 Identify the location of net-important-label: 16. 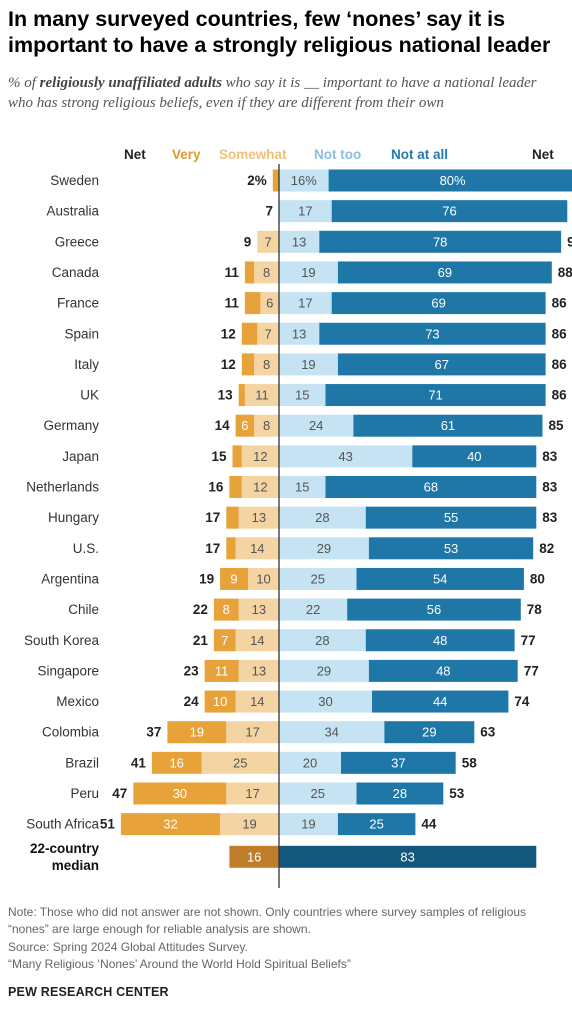
(216, 487).